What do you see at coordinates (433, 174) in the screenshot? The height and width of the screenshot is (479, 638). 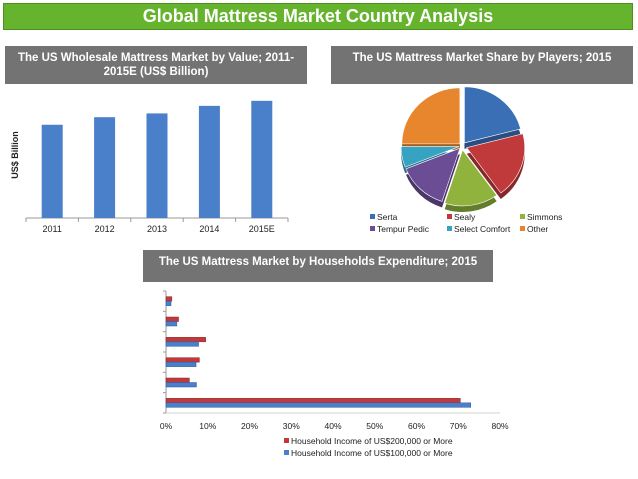 I see `pie-slice-tempur-pedic` at bounding box center [433, 174].